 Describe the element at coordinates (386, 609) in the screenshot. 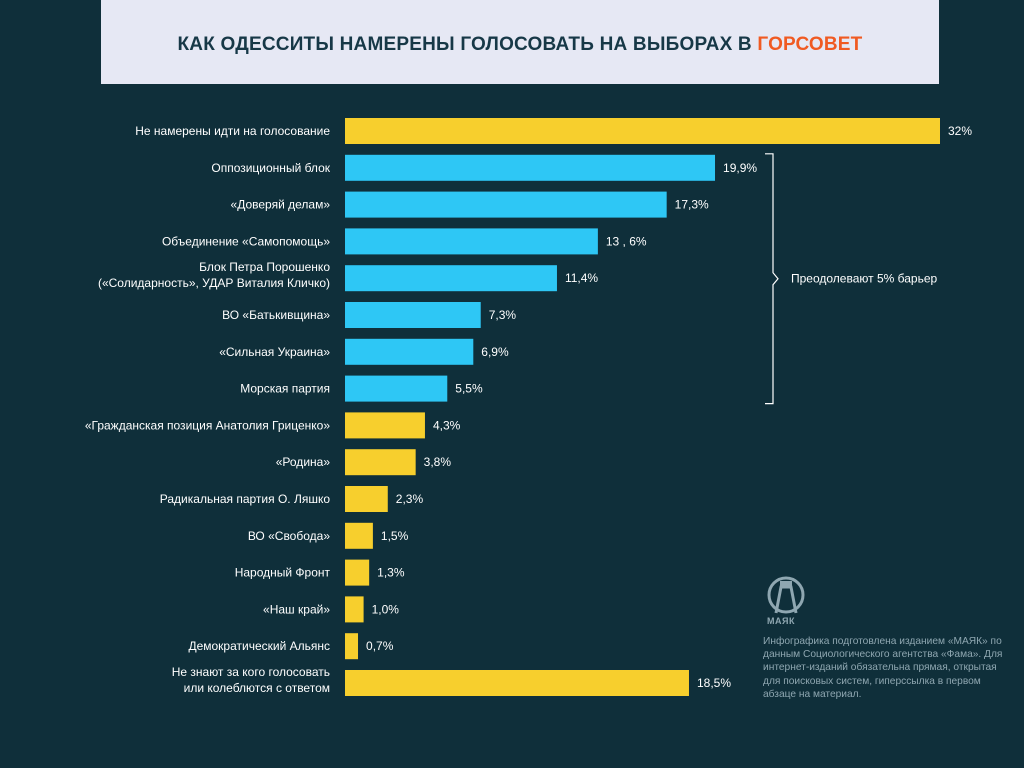

I see `value-label: 1,0%` at that location.